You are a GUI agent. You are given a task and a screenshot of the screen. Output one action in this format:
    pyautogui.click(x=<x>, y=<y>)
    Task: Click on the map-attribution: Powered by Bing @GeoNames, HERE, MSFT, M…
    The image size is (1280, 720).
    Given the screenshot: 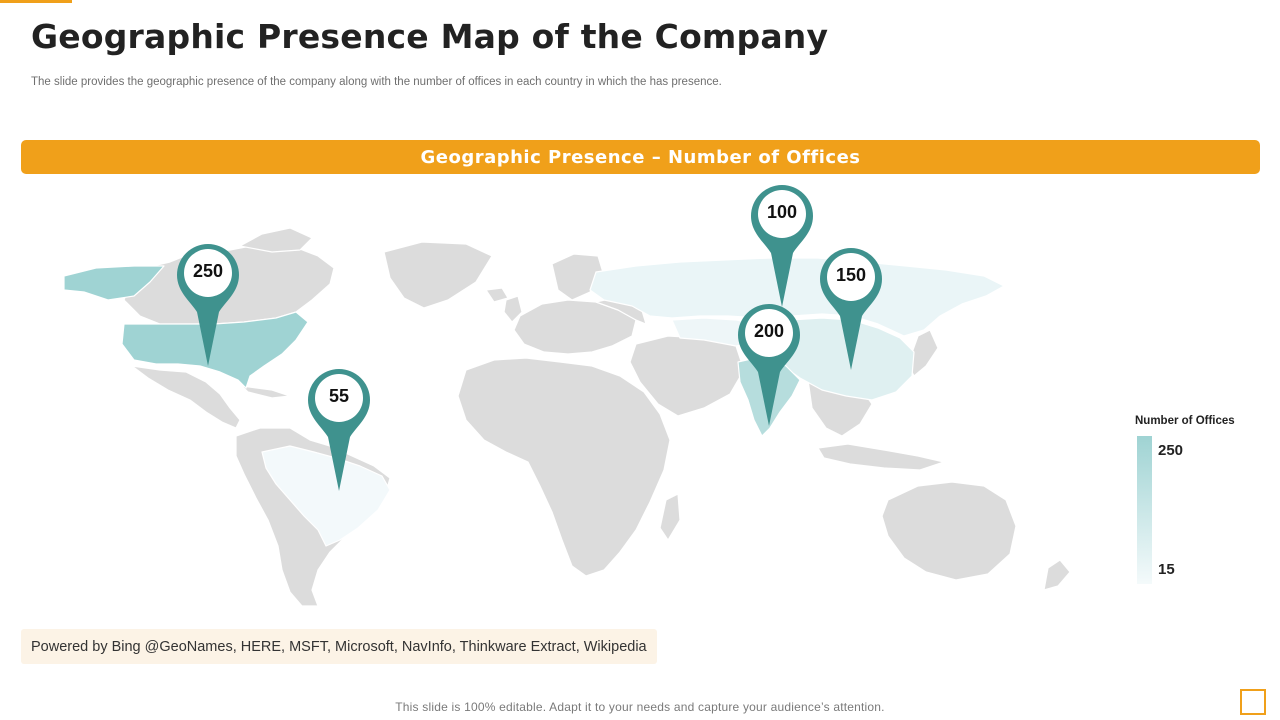 What is the action you would take?
    pyautogui.click(x=339, y=646)
    